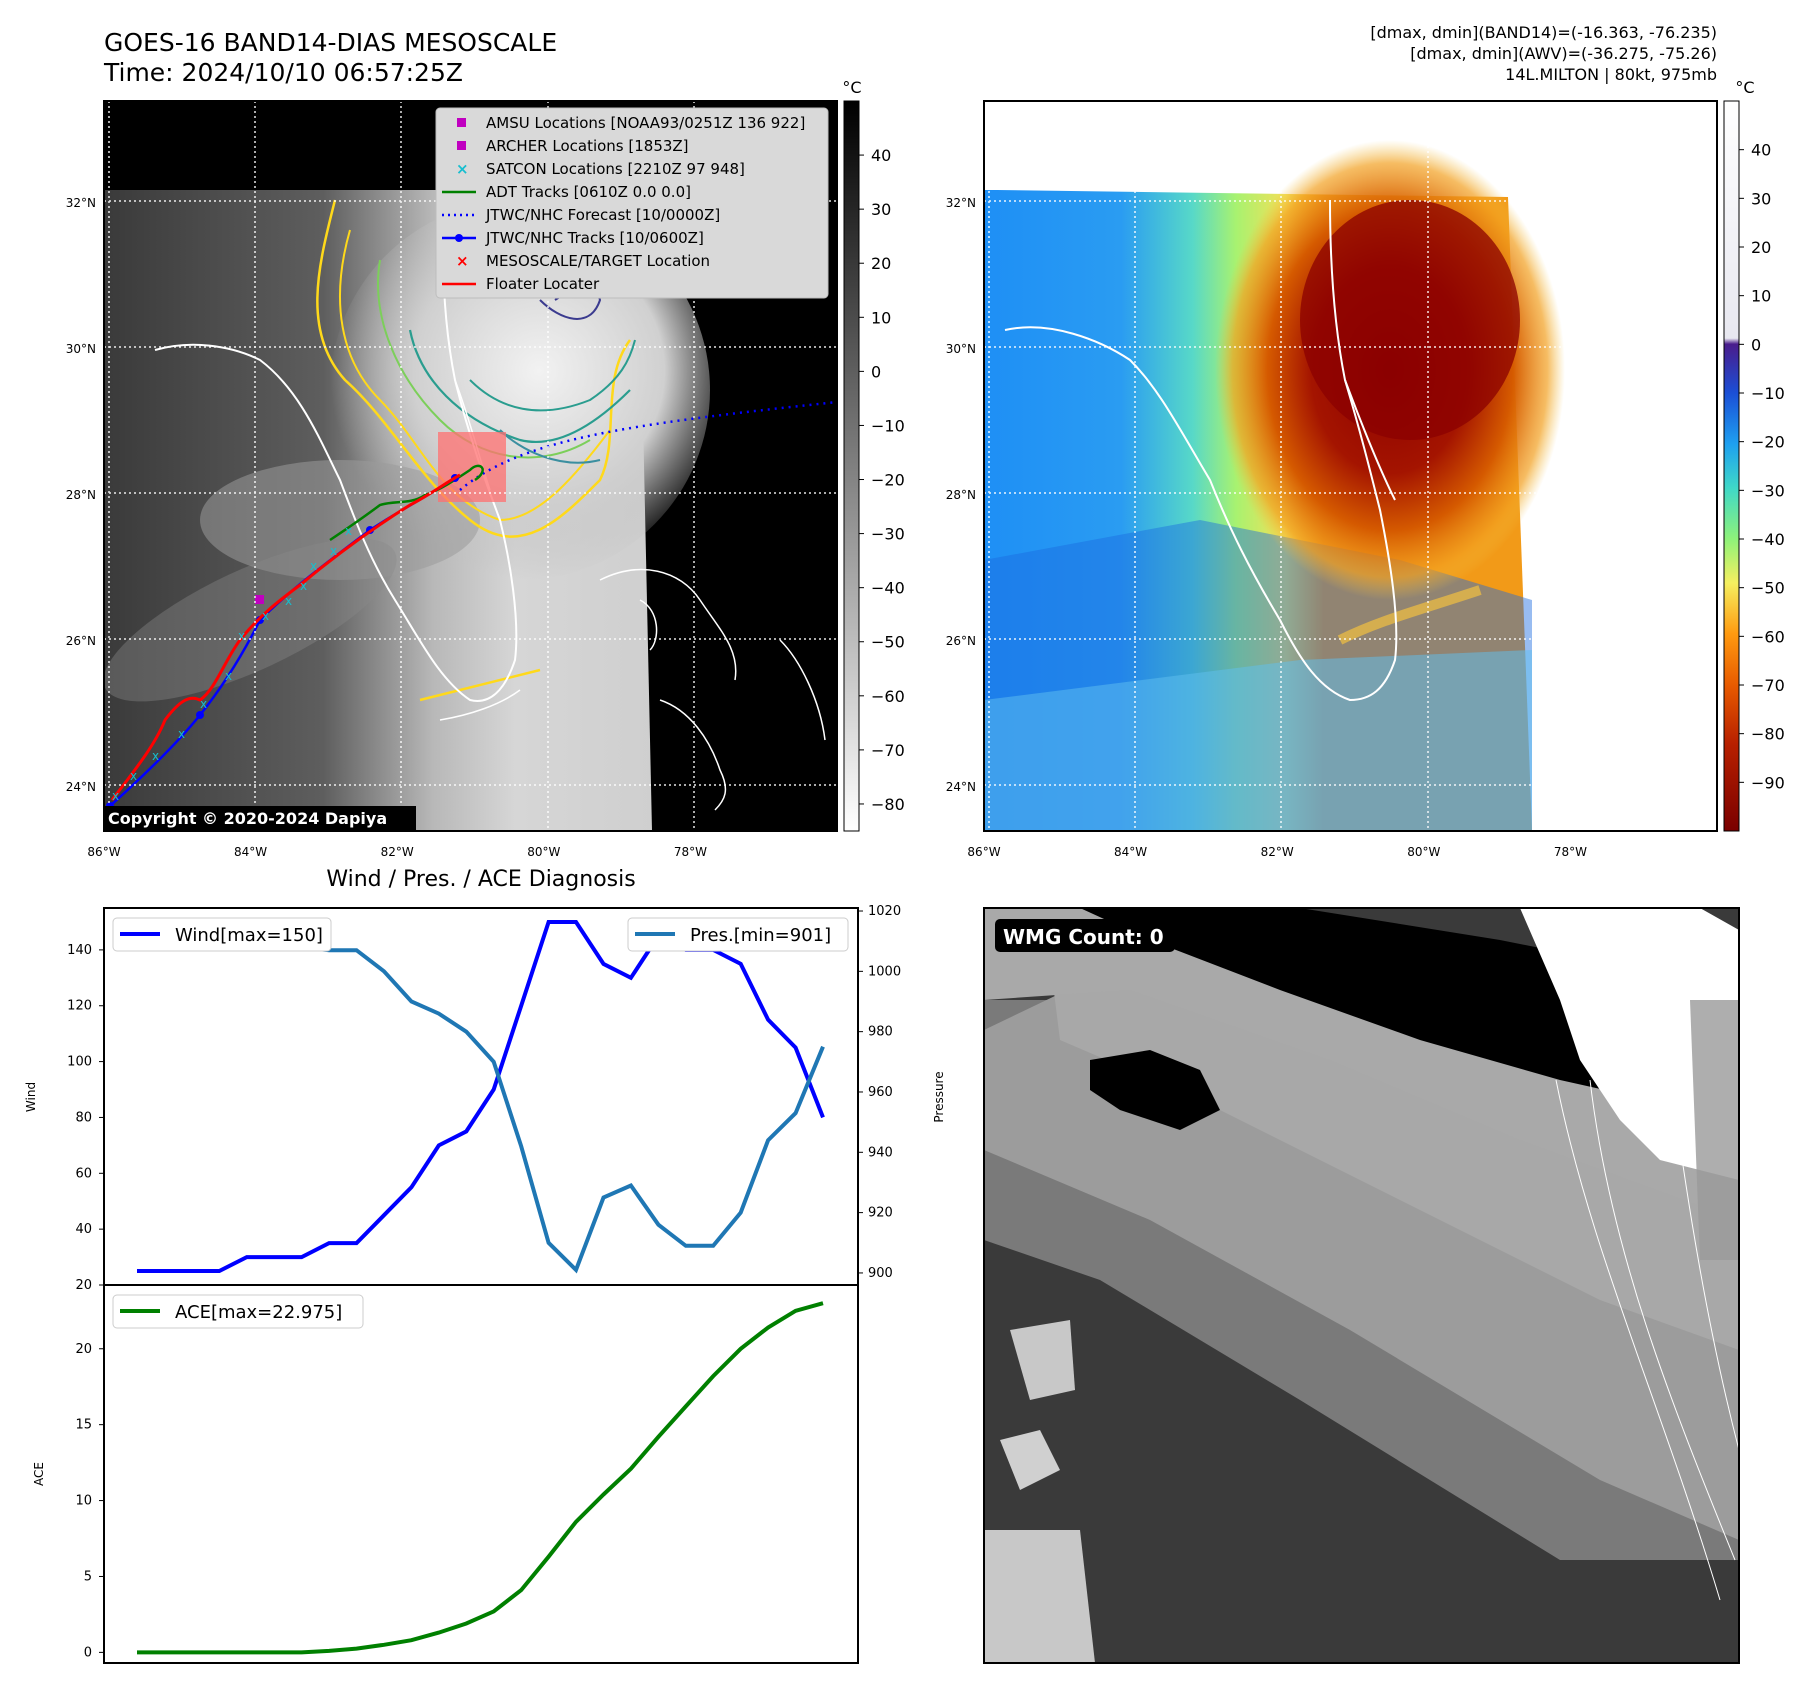  Describe the element at coordinates (83, 1229) in the screenshot. I see `wind-tick-label: 40` at that location.